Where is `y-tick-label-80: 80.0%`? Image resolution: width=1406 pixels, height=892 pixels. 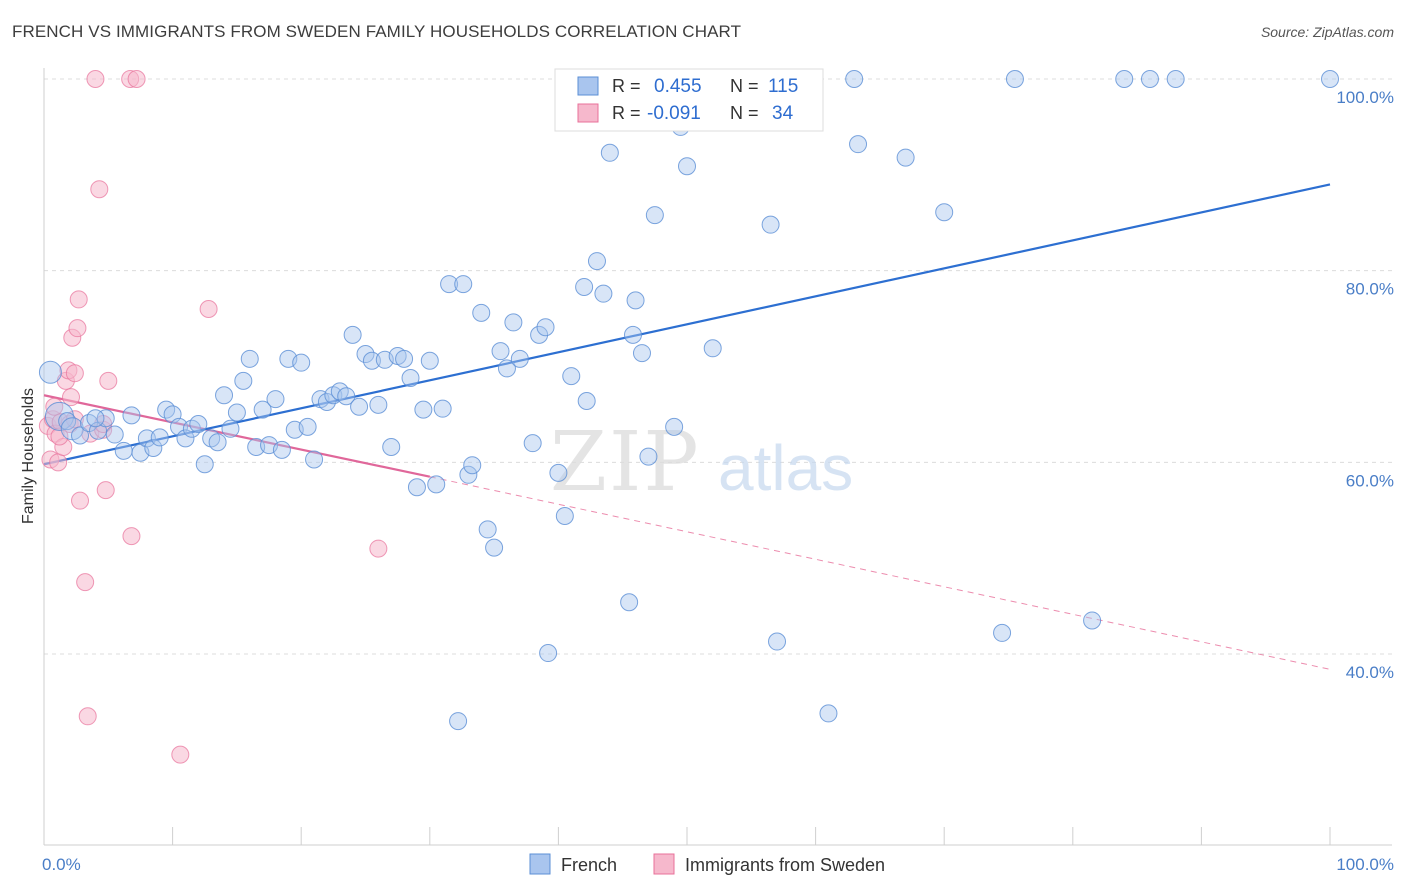 y-tick-label-80: 80.0% is located at coordinates (1370, 289).